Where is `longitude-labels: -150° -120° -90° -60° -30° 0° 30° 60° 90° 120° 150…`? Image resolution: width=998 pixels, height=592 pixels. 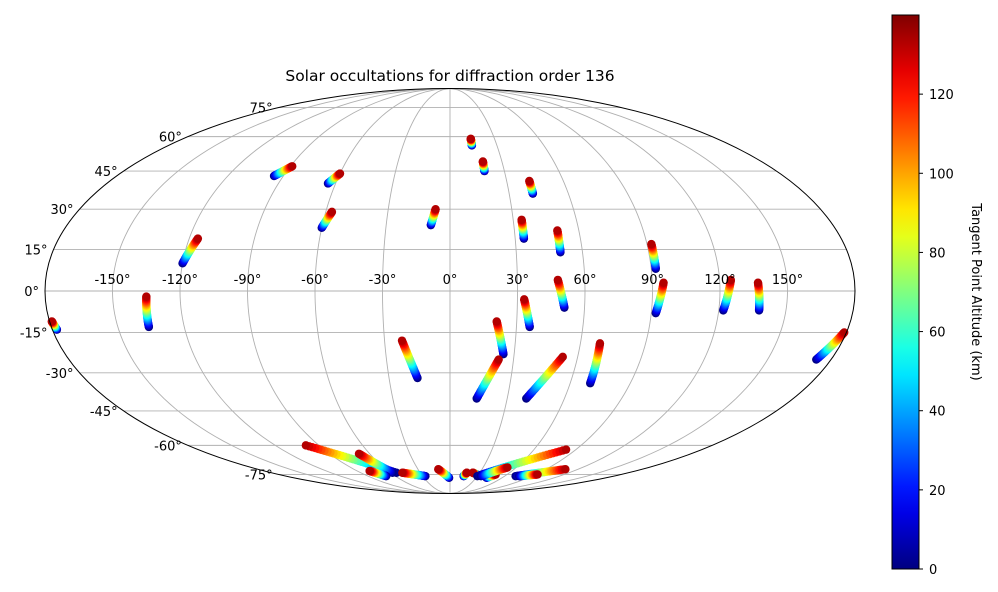 longitude-labels: -150° -120° -90° -60° -30° 0° 30° 60° 90° 120° 150… is located at coordinates (448, 280).